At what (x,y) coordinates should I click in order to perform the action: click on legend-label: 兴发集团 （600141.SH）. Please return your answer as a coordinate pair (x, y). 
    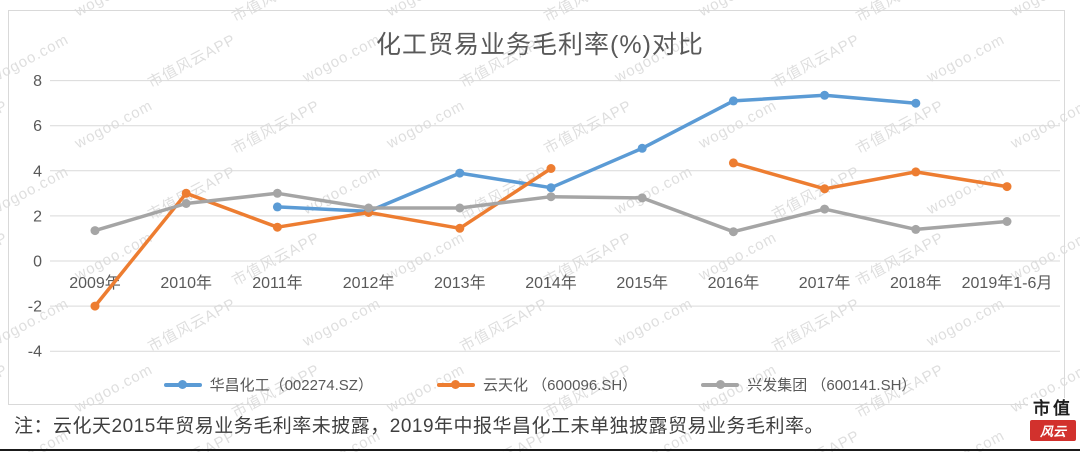
    Looking at the image, I should click on (832, 385).